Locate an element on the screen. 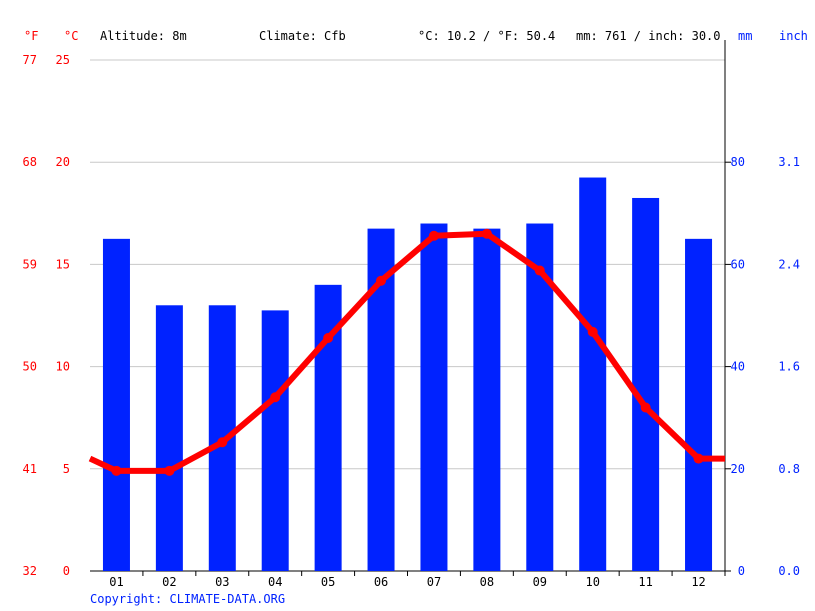 The height and width of the screenshot is (611, 815). fahrenheit-tick: 41 is located at coordinates (30, 469).